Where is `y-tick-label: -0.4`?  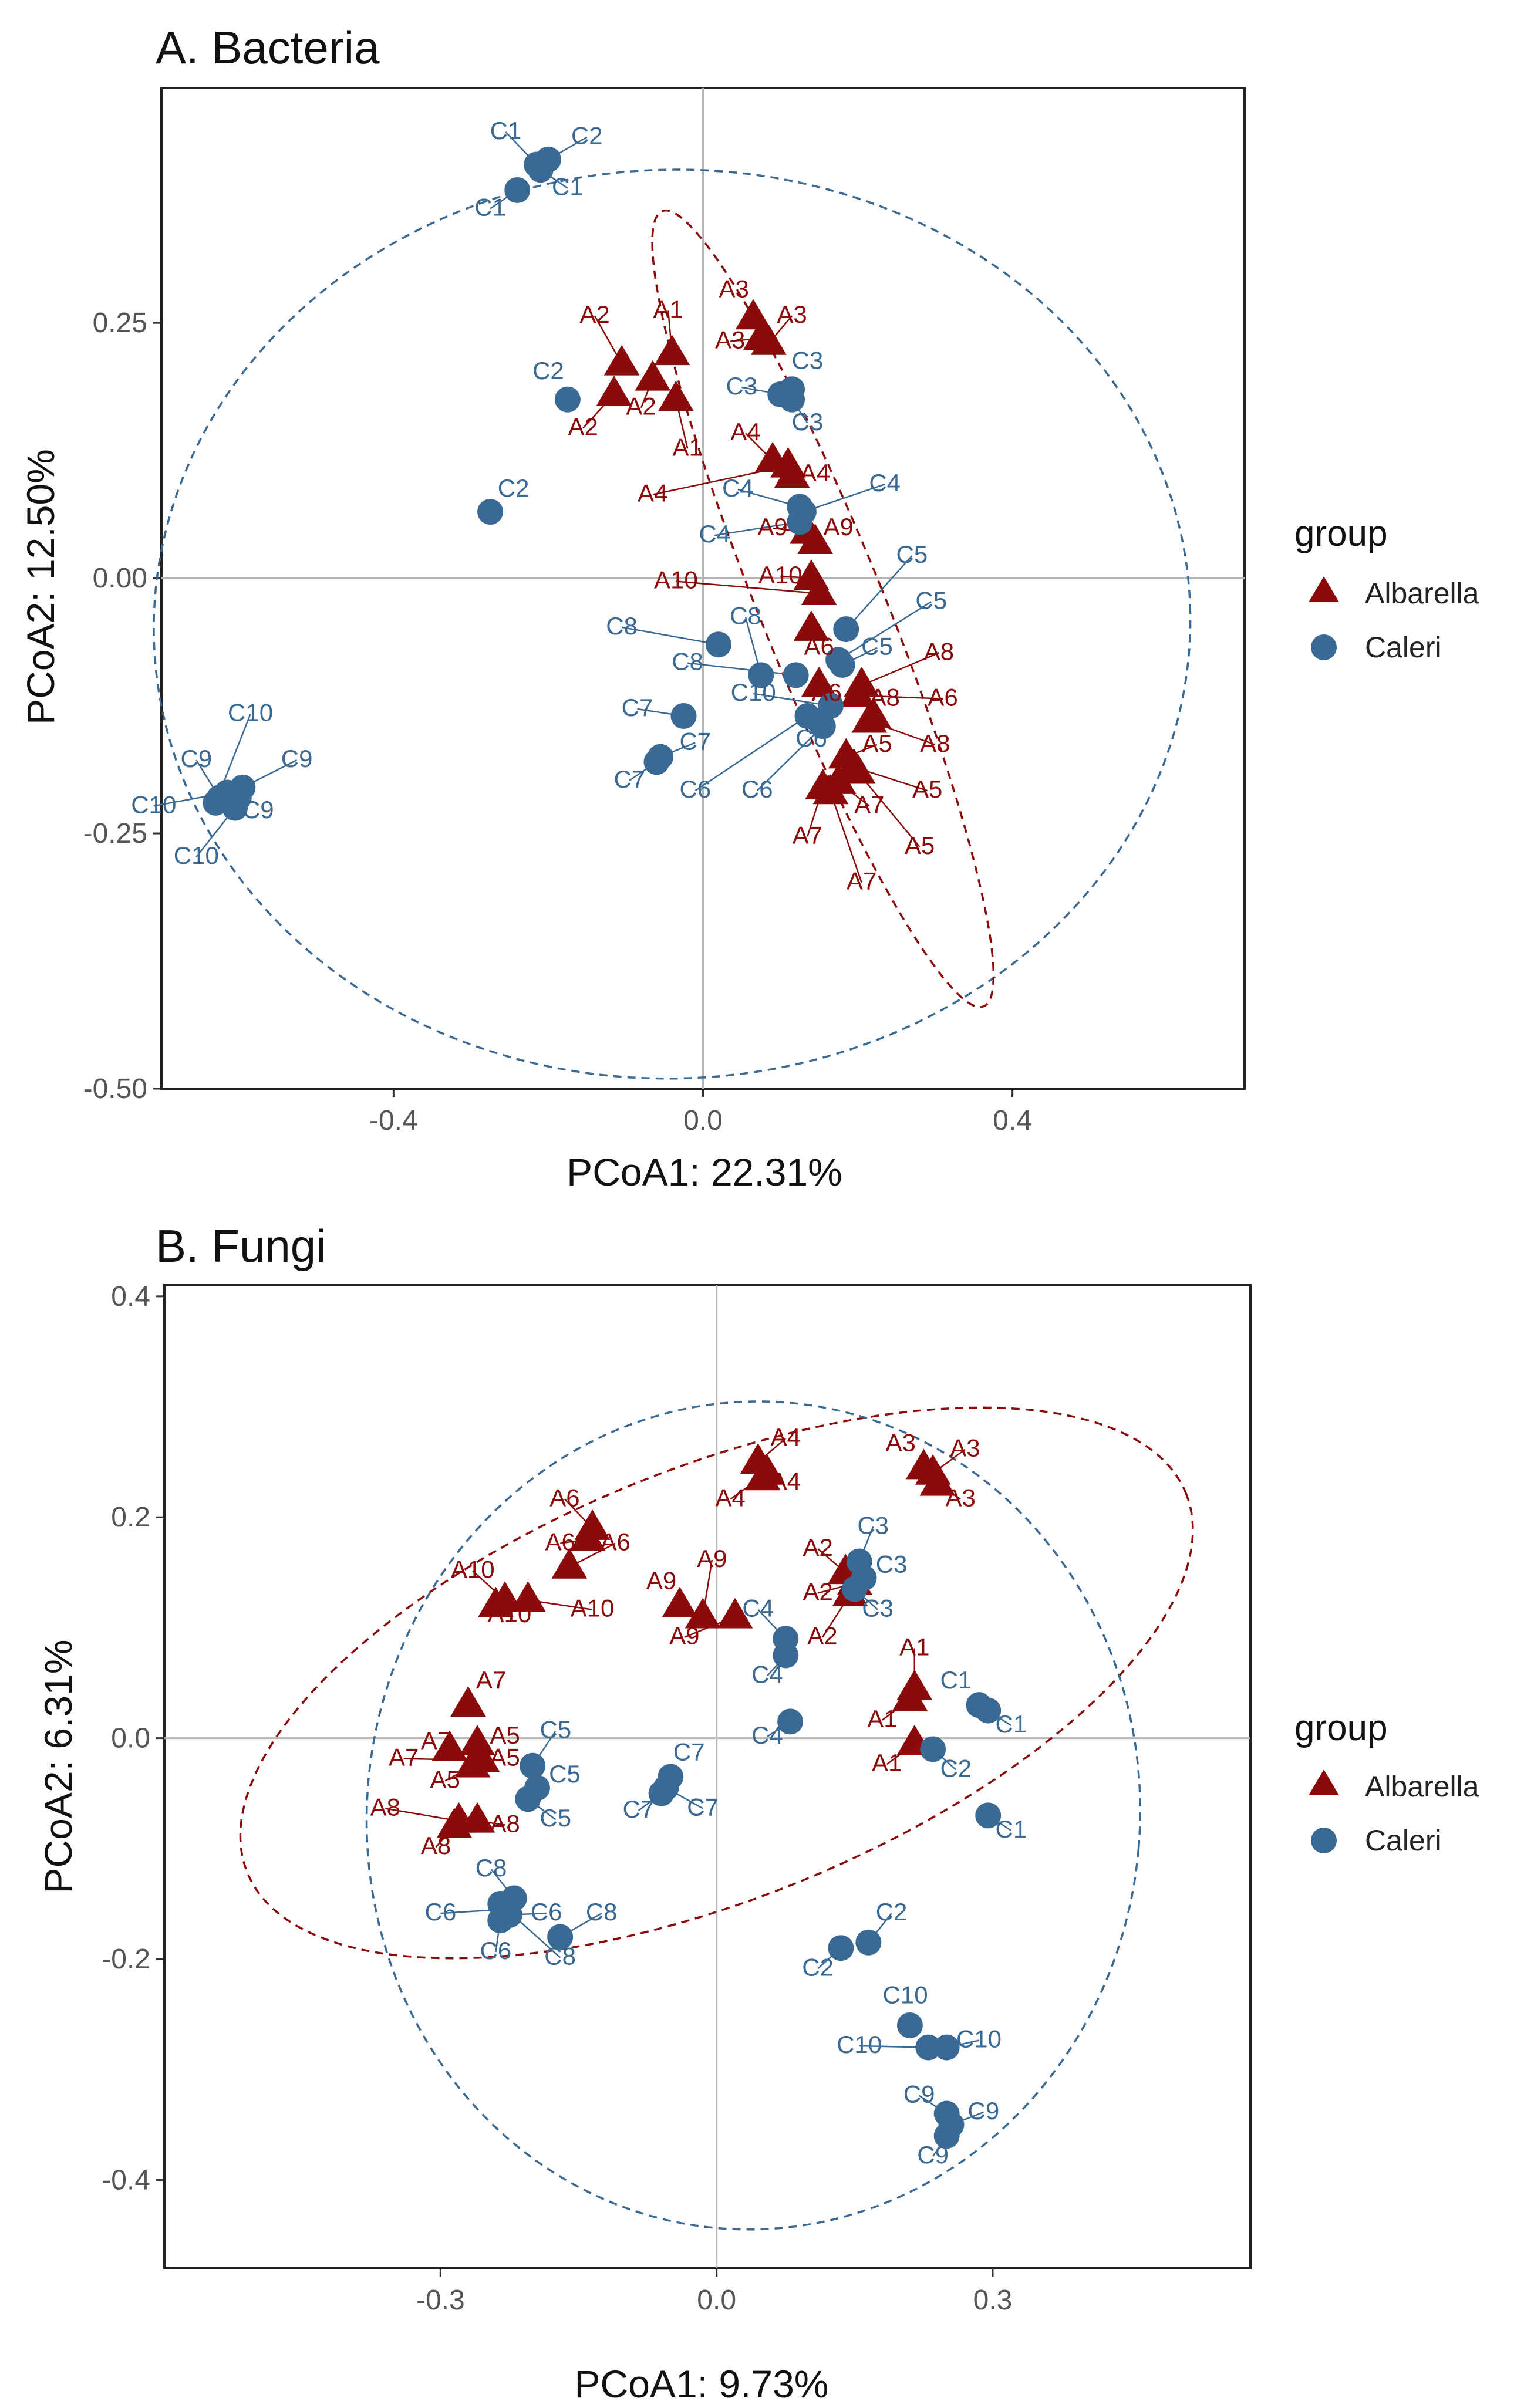 y-tick-label: -0.4 is located at coordinates (126, 2180).